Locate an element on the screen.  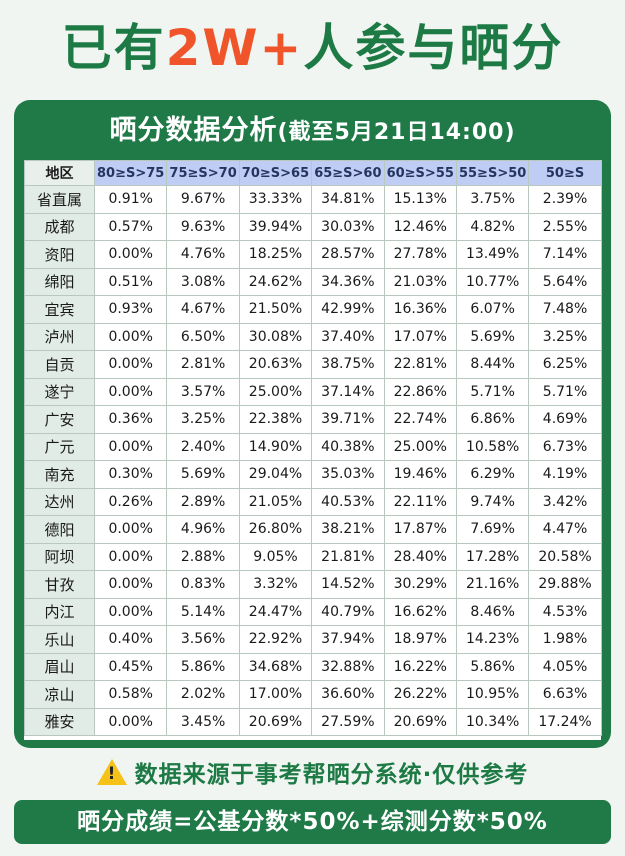
percentage-cell: 9.67% is located at coordinates (203, 199).